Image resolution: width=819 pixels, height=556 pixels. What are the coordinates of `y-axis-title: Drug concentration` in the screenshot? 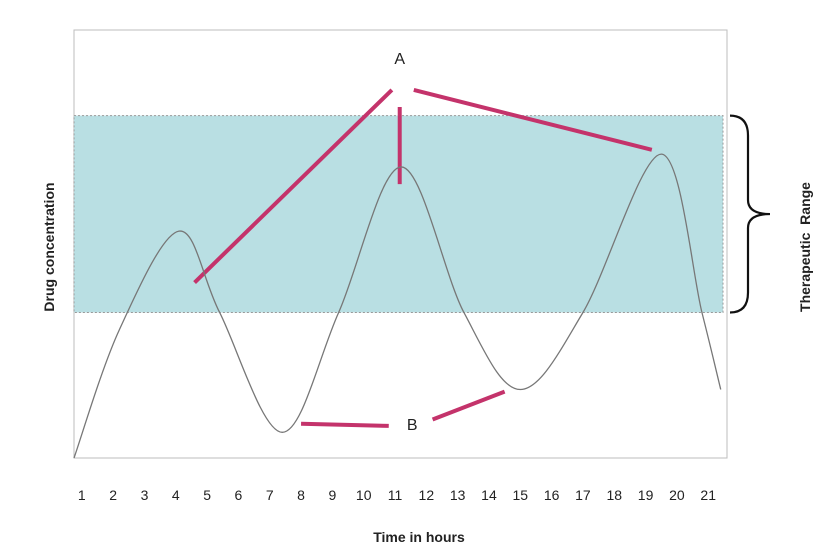 It's located at (49, 246).